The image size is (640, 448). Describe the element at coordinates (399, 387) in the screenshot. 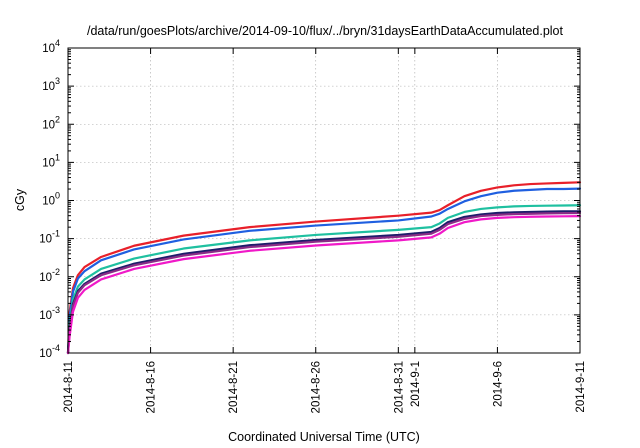

I see `x-tick-label: 2014-8-31` at that location.